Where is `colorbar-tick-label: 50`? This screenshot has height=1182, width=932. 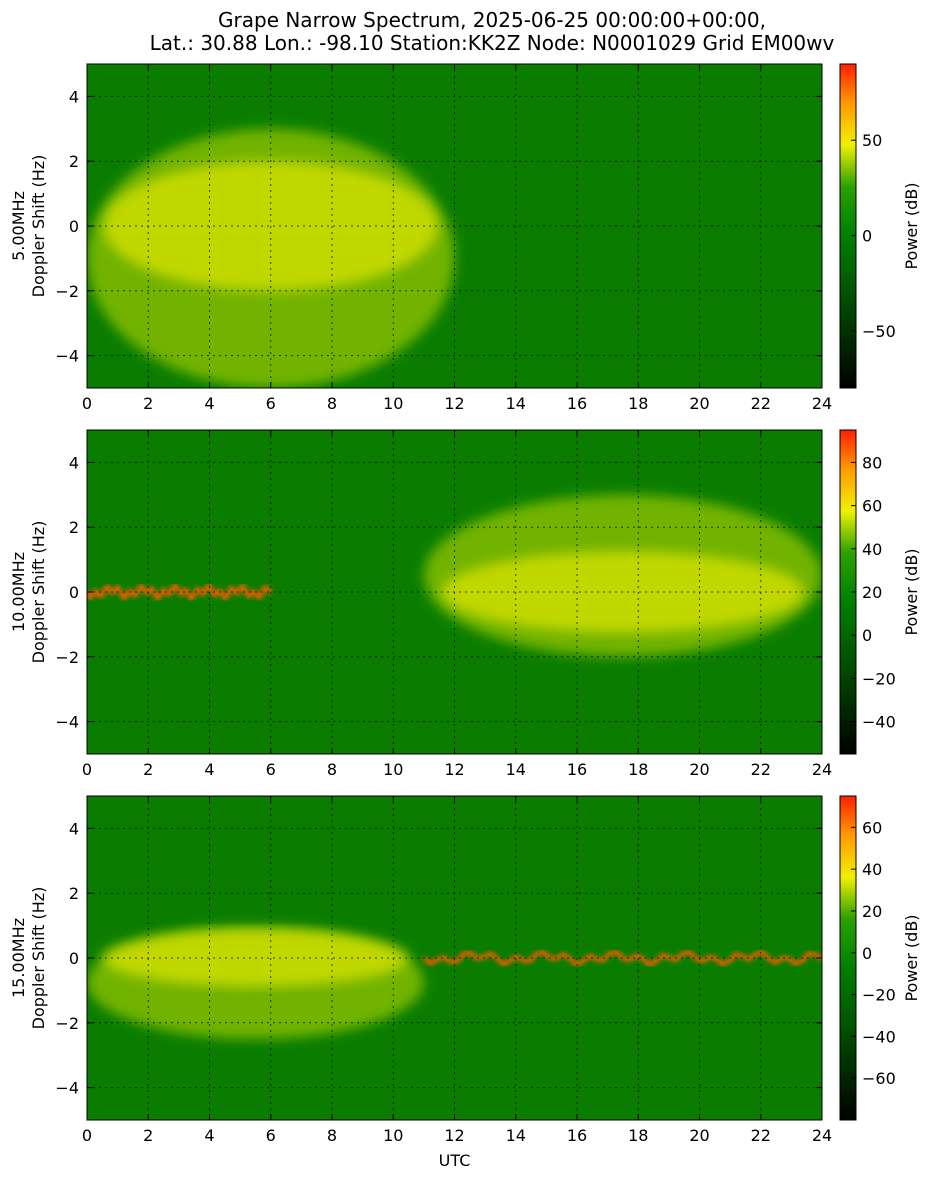
colorbar-tick-label: 50 is located at coordinates (872, 140).